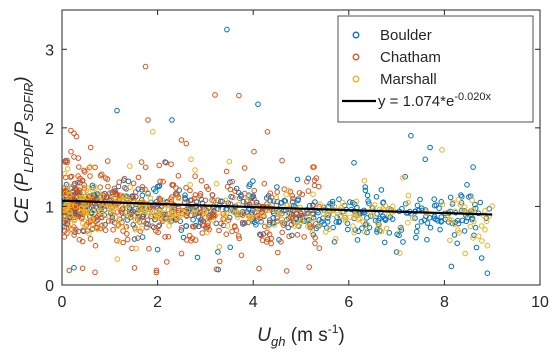  I want to click on legend-label-marshall: Marshall, so click(408, 79).